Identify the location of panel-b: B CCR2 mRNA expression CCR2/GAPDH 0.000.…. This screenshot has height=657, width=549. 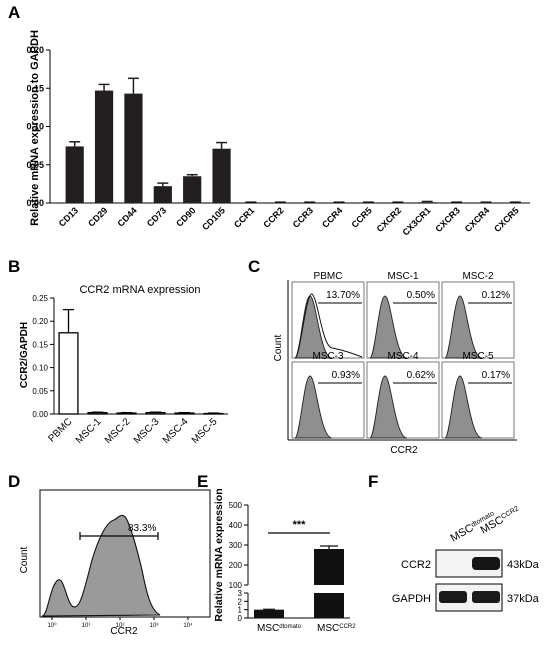
(118, 351).